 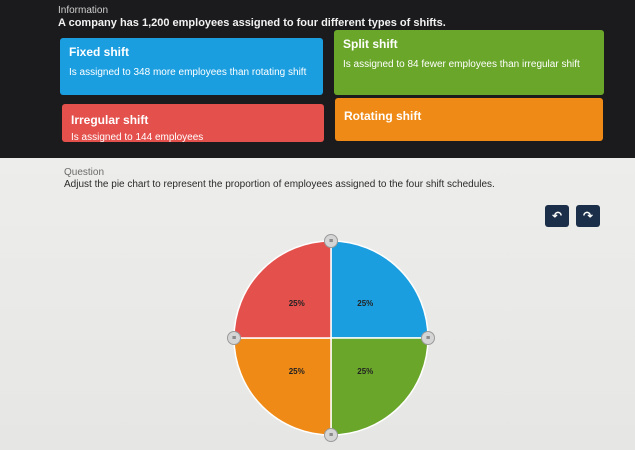 I want to click on pie-slice-rotating, so click(x=282, y=386).